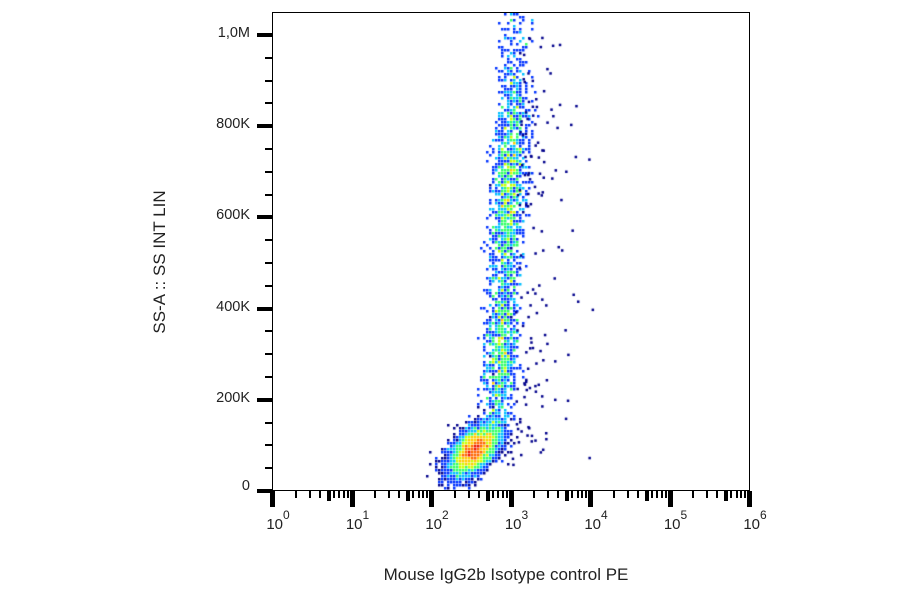 This screenshot has width=900, height=594. What do you see at coordinates (233, 306) in the screenshot?
I see `y-tick-label: 400K` at bounding box center [233, 306].